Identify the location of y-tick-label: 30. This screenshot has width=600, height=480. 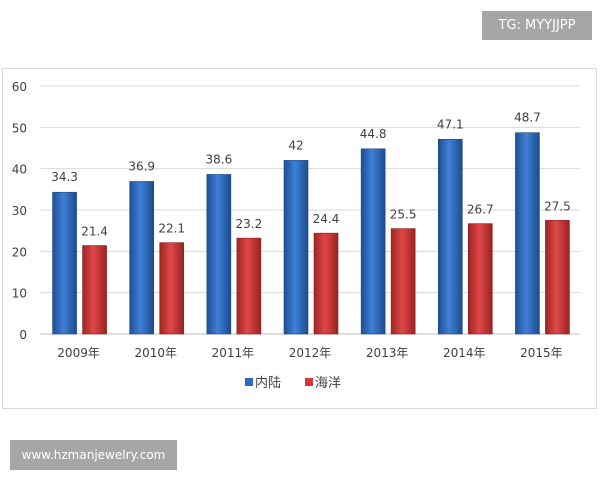
(19, 211).